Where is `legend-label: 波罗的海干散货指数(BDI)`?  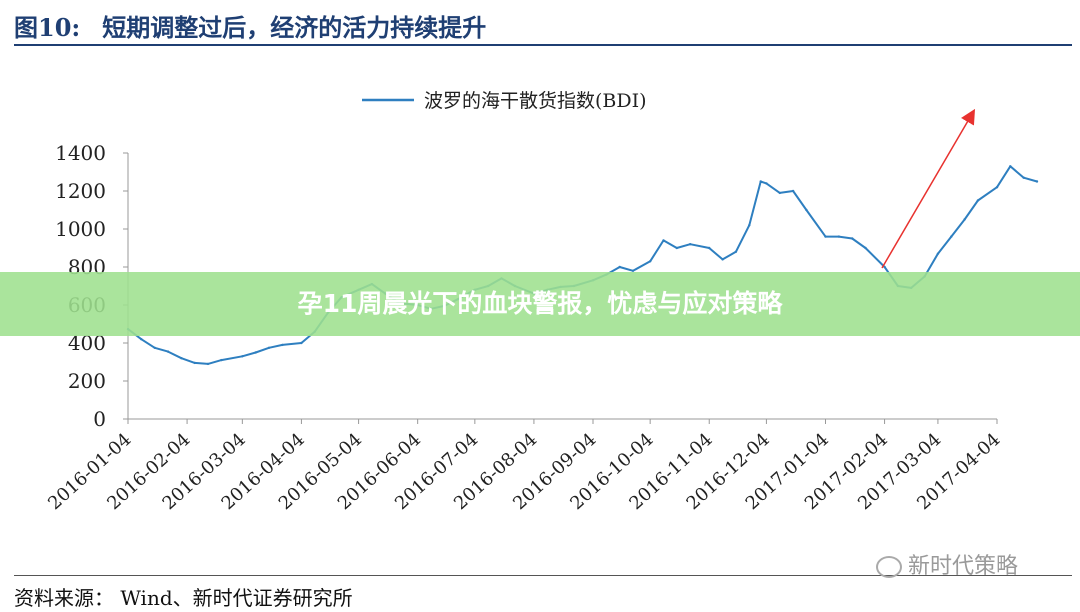
legend-label: 波罗的海干散货指数(BDI) is located at coordinates (535, 101).